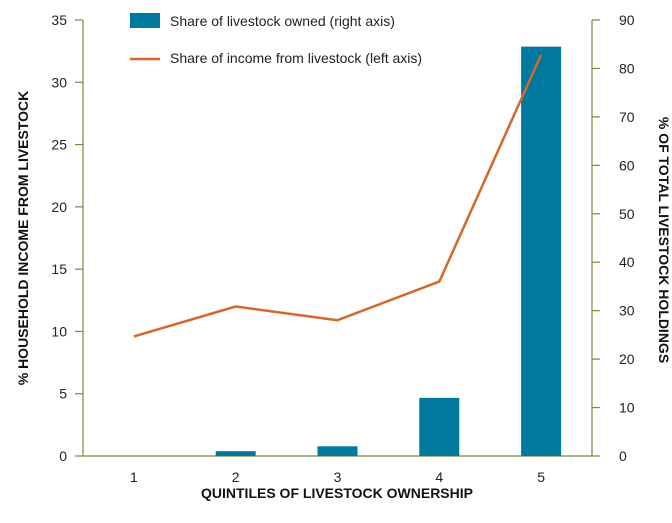  Describe the element at coordinates (627, 20) in the screenshot. I see `right-tick-label: 90` at that location.